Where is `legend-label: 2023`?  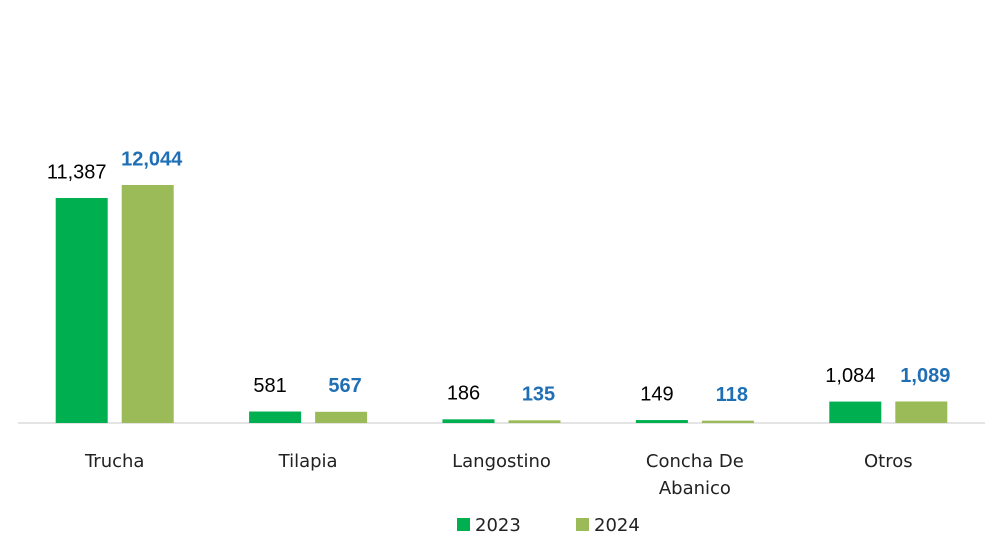
legend-label: 2023 is located at coordinates (498, 525).